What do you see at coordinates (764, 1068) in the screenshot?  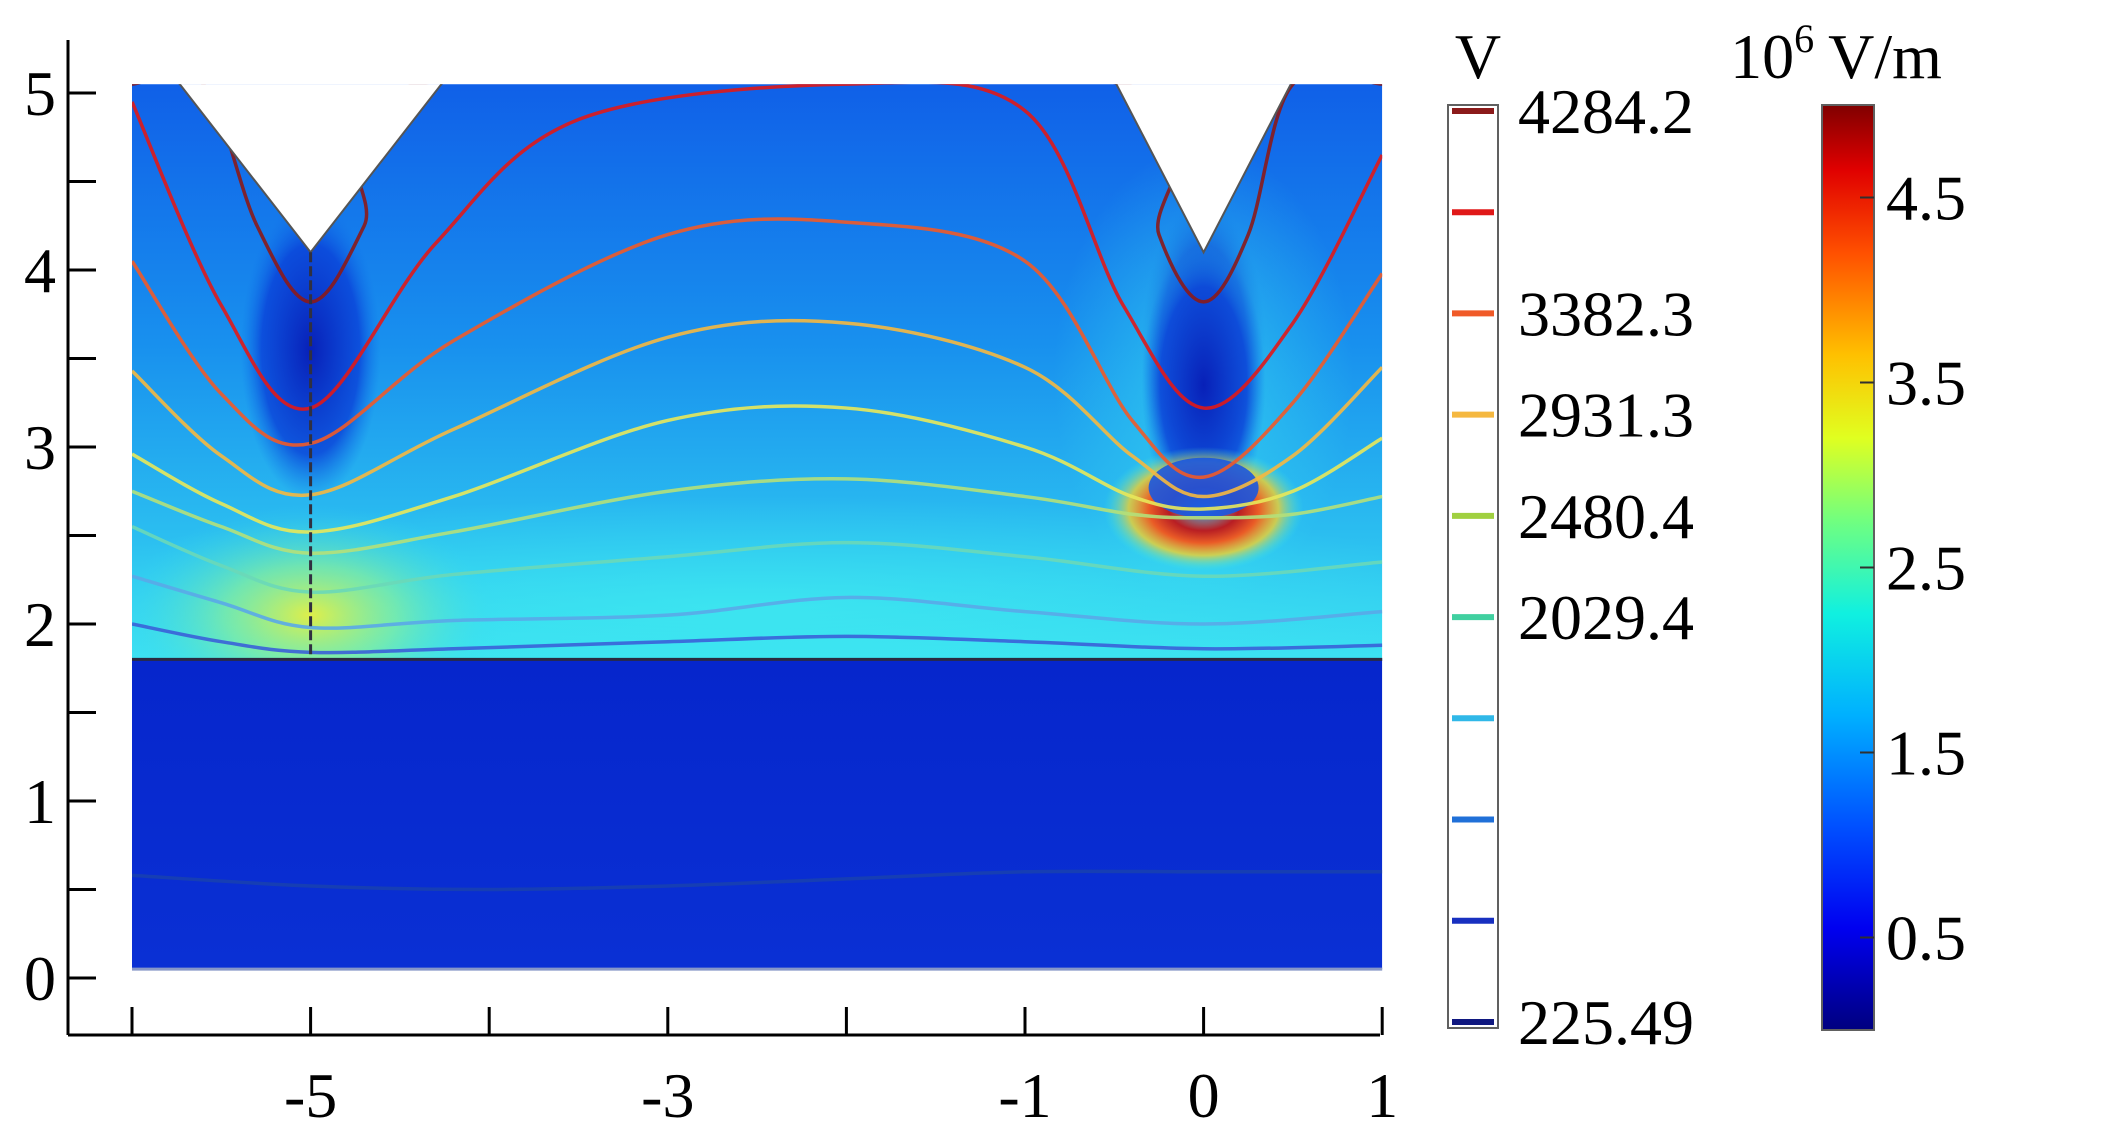 I see `x-axis-ticks: -5 -3 -1 0 1` at bounding box center [764, 1068].